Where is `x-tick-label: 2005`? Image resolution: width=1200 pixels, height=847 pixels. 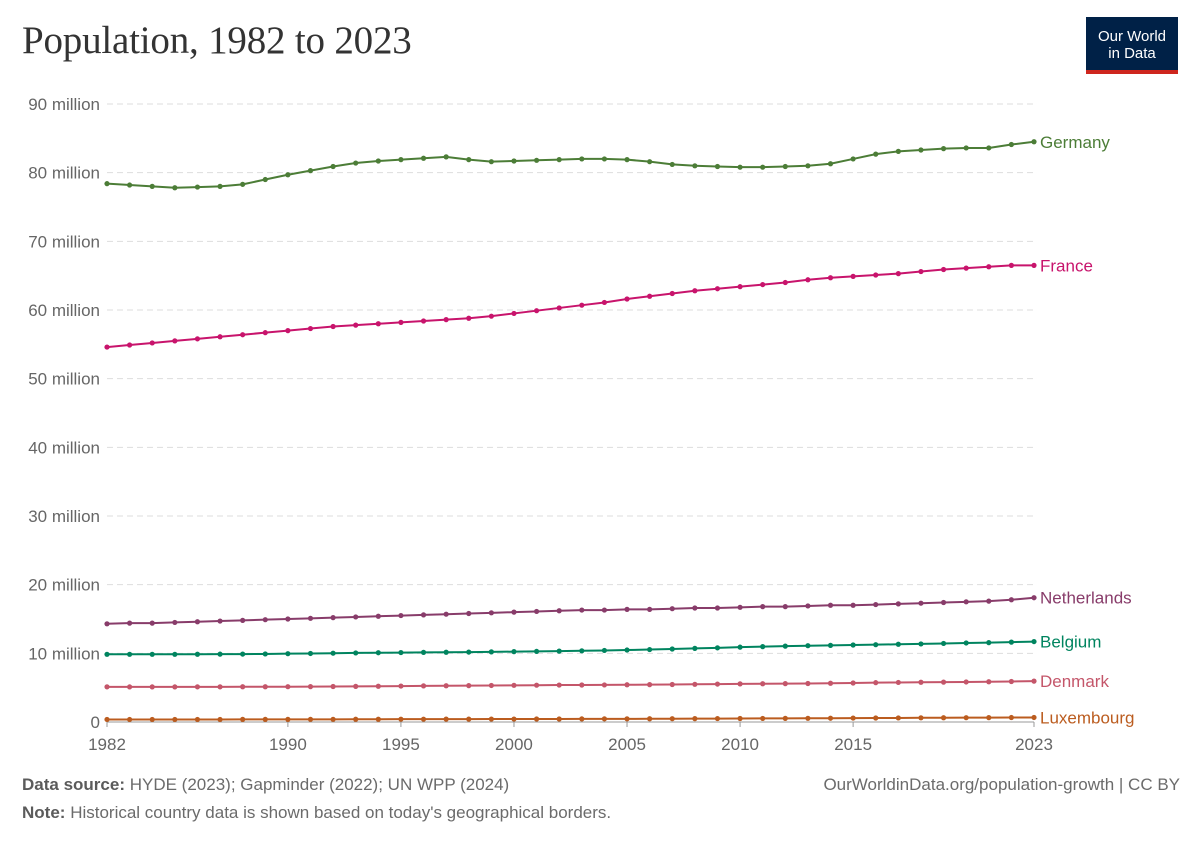
x-tick-label: 2005 is located at coordinates (627, 744).